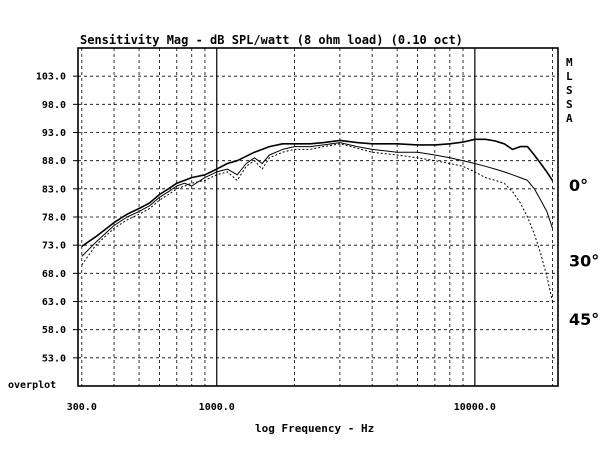  Describe the element at coordinates (82, 407) in the screenshot. I see `x-tick-label: 300.0` at that location.